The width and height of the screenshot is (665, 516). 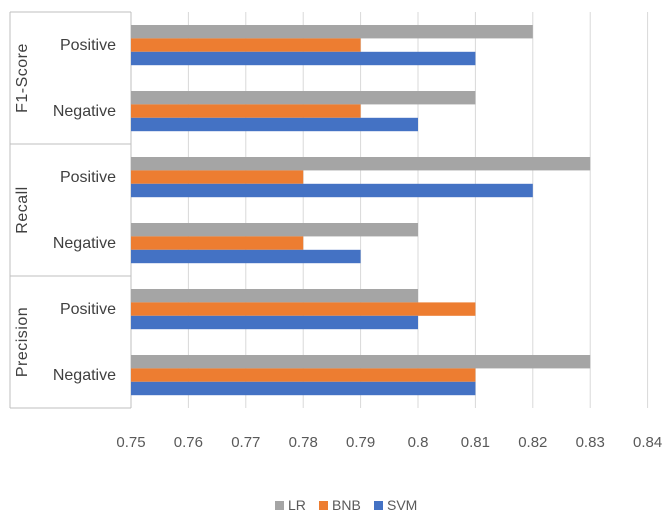 What do you see at coordinates (475, 442) in the screenshot?
I see `x-tick-label-0-81: 0.81` at bounding box center [475, 442].